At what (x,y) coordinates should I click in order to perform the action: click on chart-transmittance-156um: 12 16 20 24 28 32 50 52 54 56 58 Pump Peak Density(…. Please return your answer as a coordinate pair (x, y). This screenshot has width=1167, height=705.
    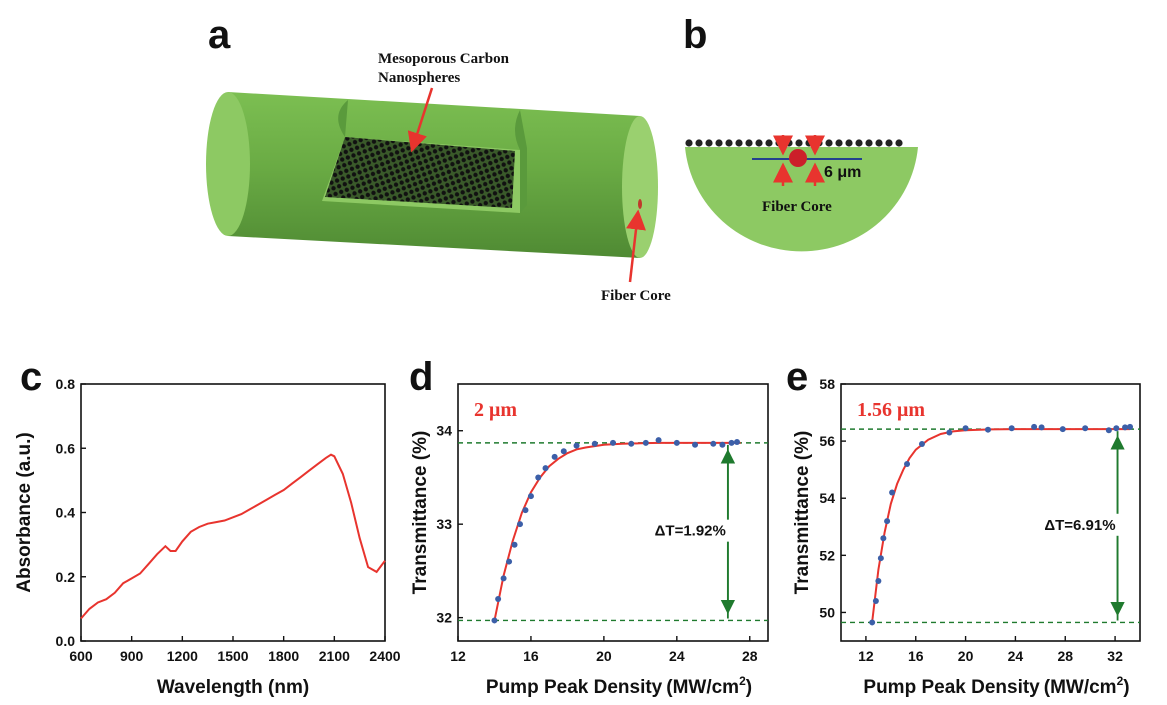
    Looking at the image, I should click on (966, 537).